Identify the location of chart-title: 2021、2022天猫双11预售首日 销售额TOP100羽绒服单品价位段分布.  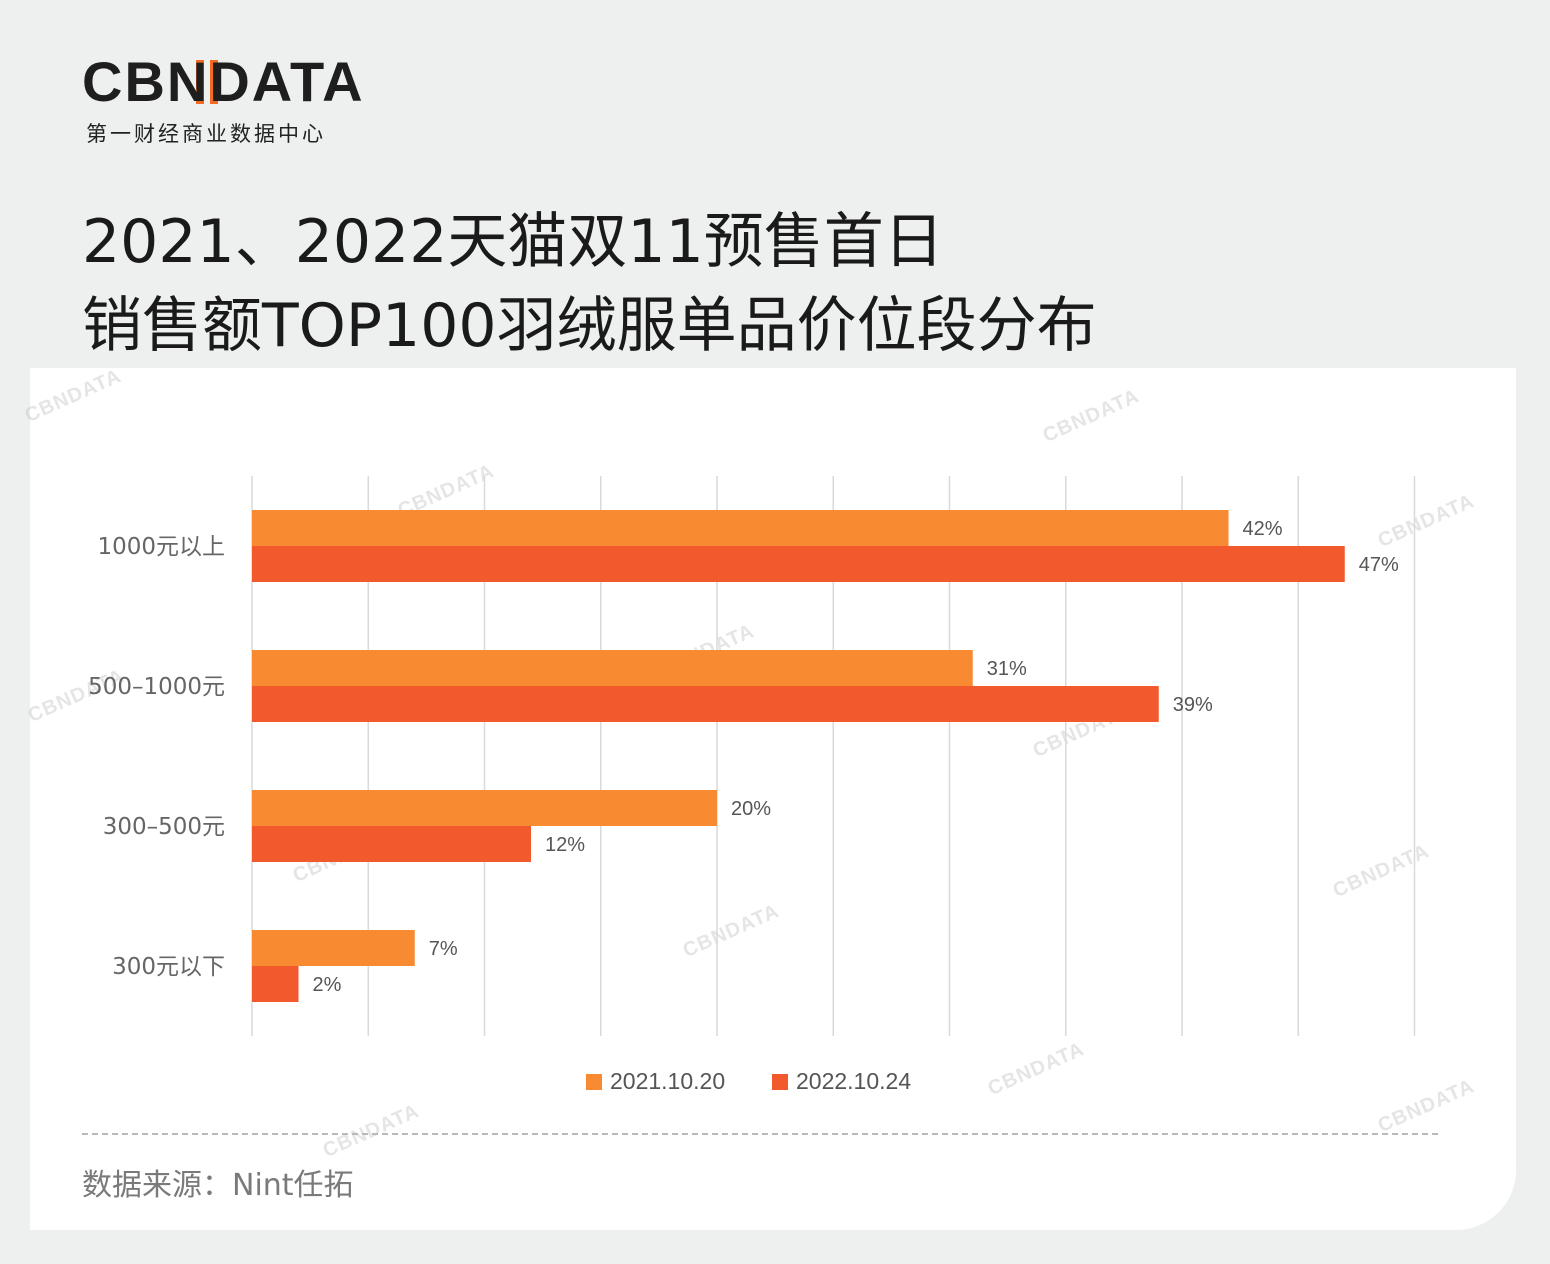
(589, 284).